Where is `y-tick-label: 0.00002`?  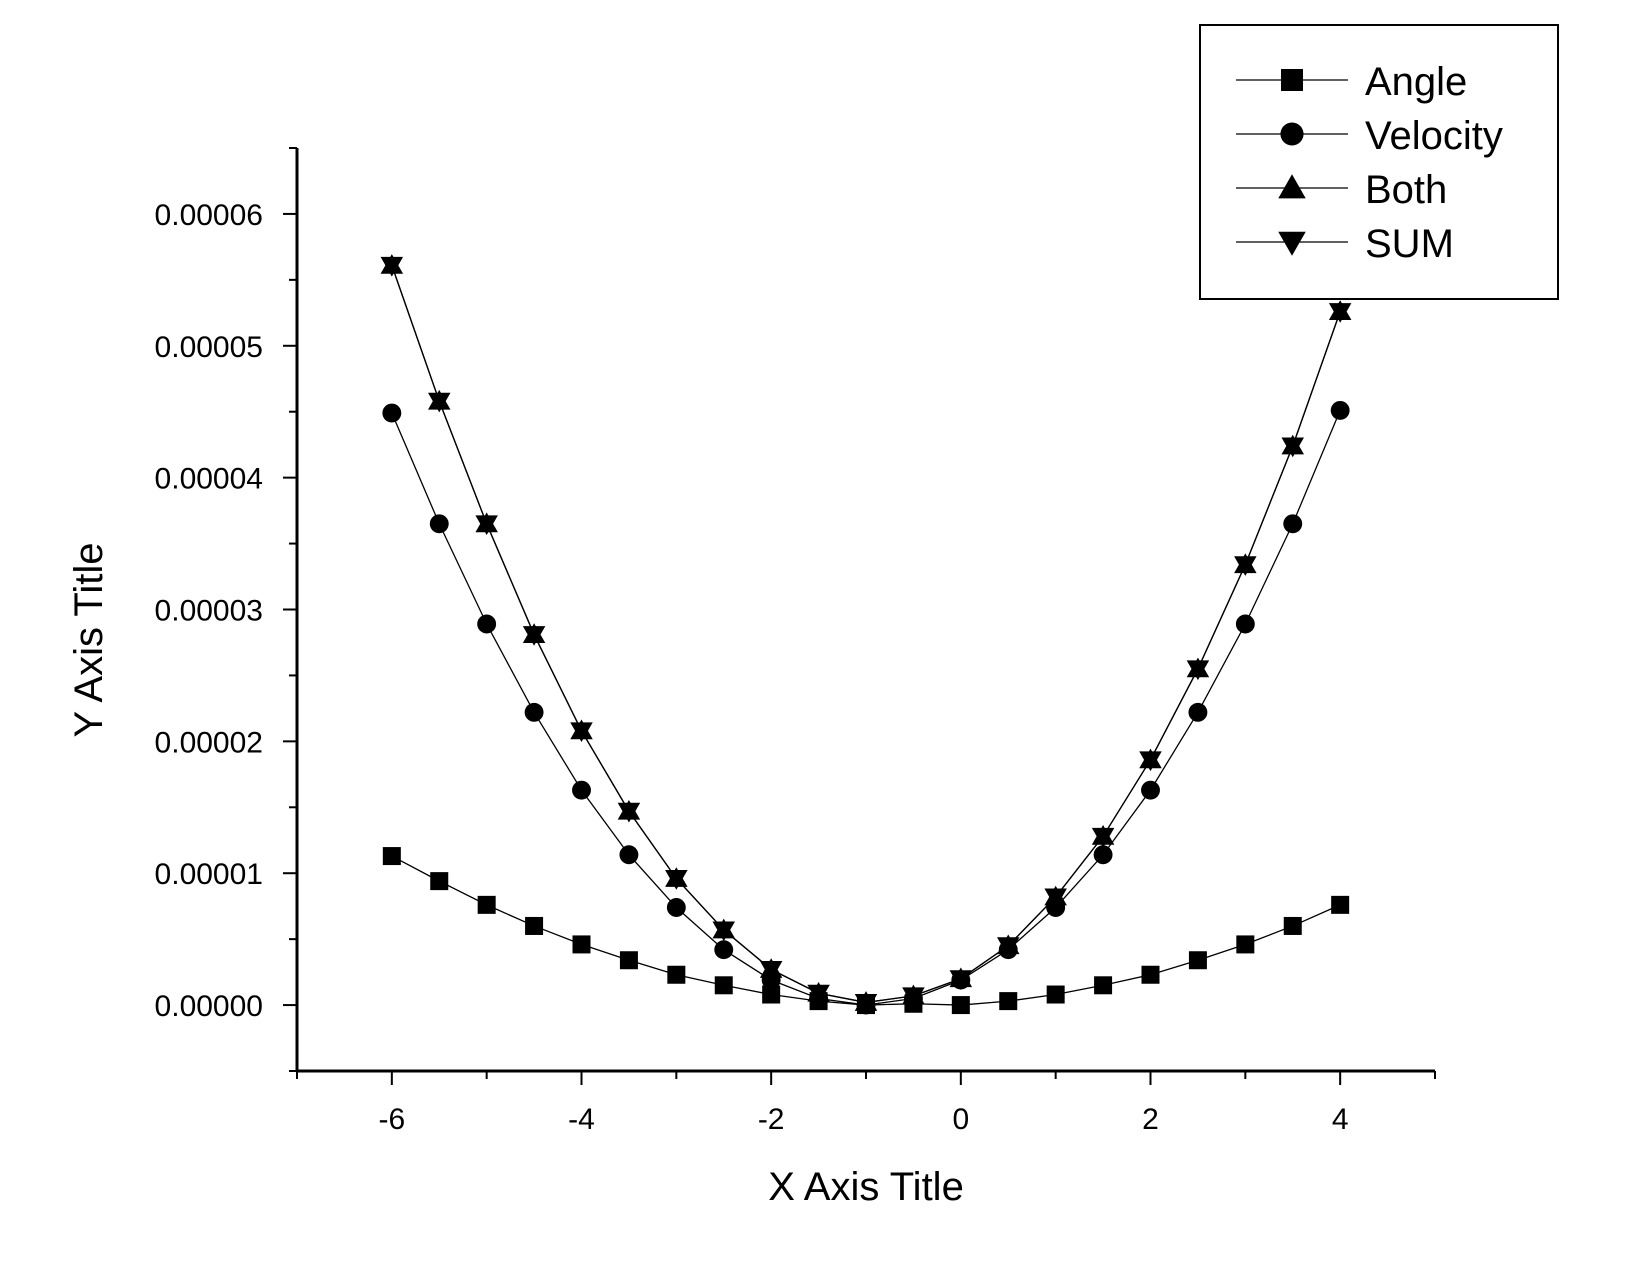
y-tick-label: 0.00002 is located at coordinates (209, 742).